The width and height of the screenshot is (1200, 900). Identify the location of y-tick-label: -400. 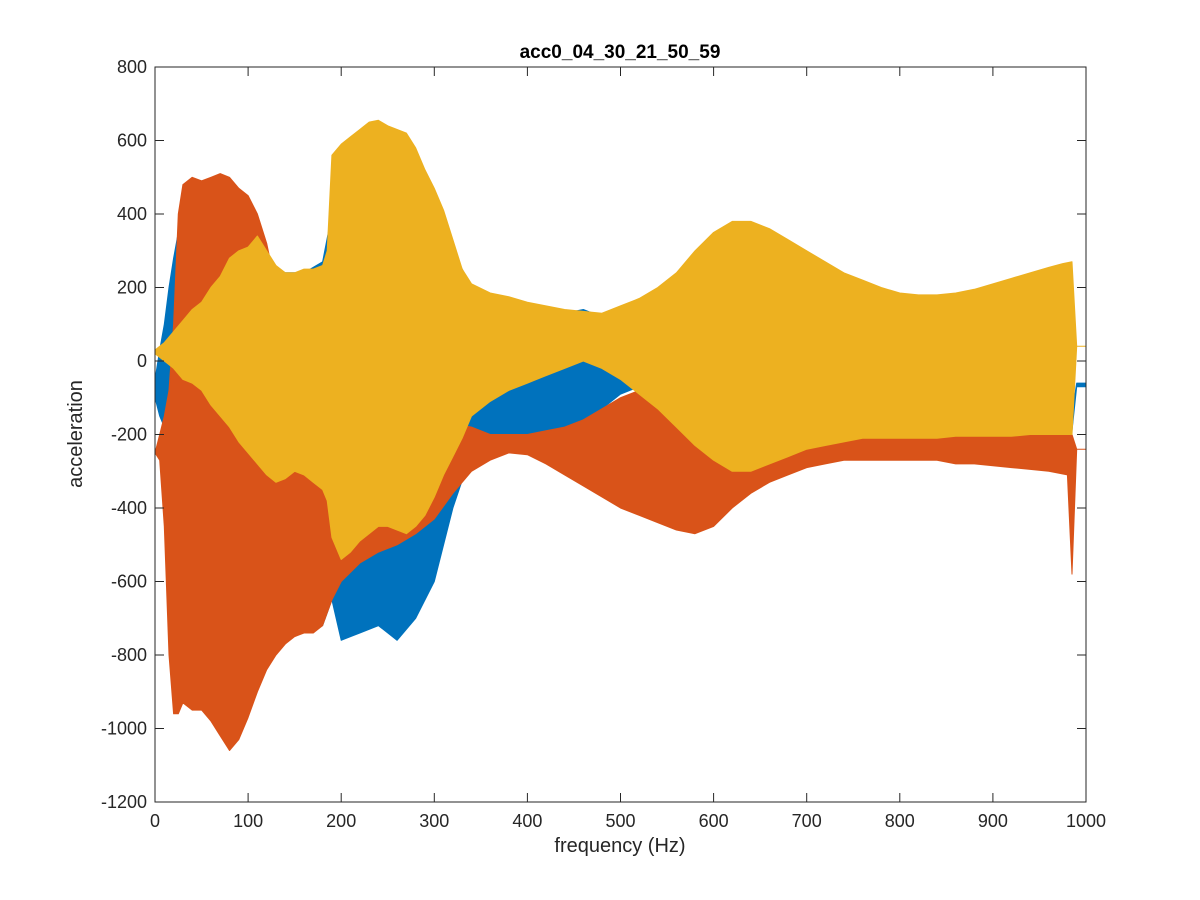
(129, 508).